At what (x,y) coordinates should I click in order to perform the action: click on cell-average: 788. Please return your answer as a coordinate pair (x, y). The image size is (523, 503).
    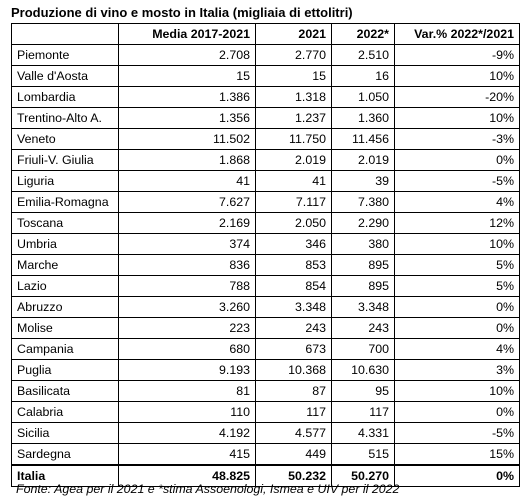
    Looking at the image, I should click on (187, 286).